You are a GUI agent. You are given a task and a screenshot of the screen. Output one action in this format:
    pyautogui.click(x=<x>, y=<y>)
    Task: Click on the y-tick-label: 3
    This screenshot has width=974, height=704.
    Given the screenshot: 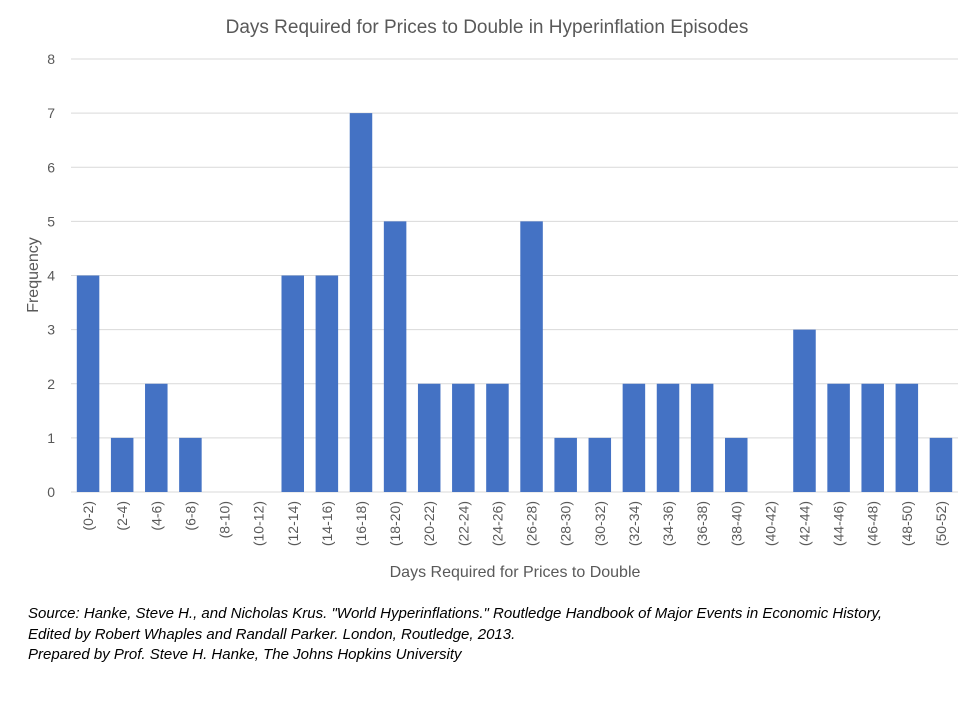 What is the action you would take?
    pyautogui.click(x=51, y=330)
    